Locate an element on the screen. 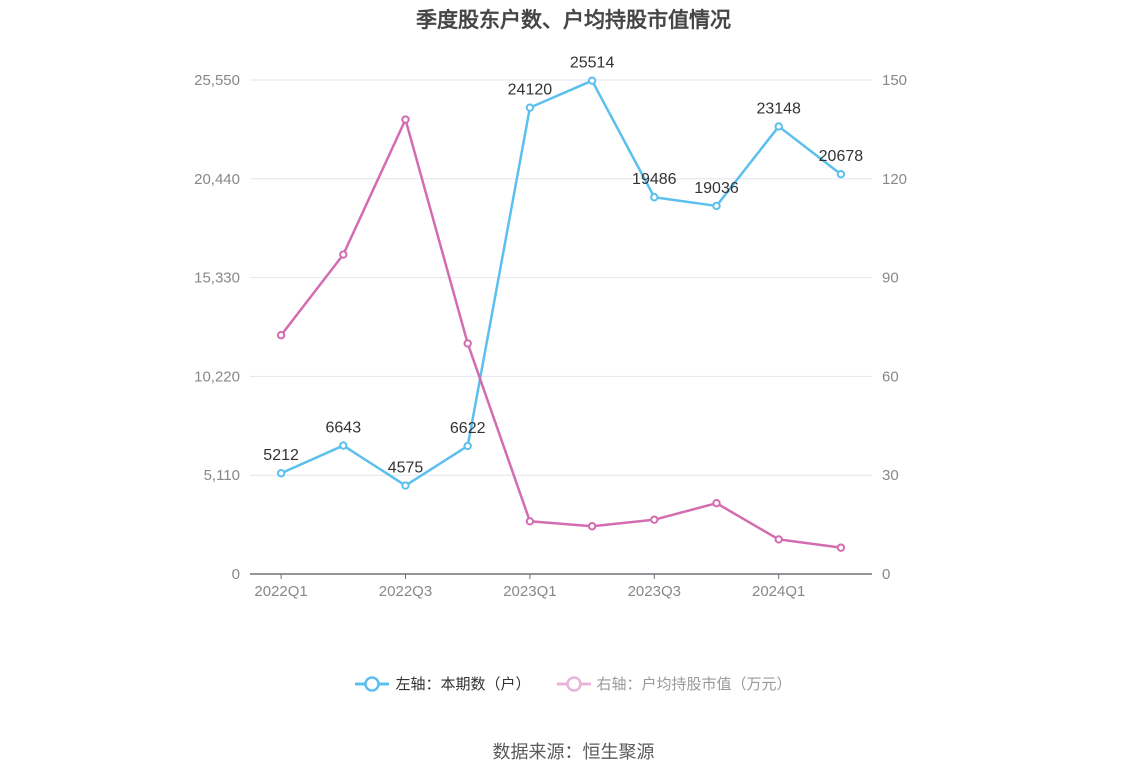  data-label: 6643 is located at coordinates (344, 428).